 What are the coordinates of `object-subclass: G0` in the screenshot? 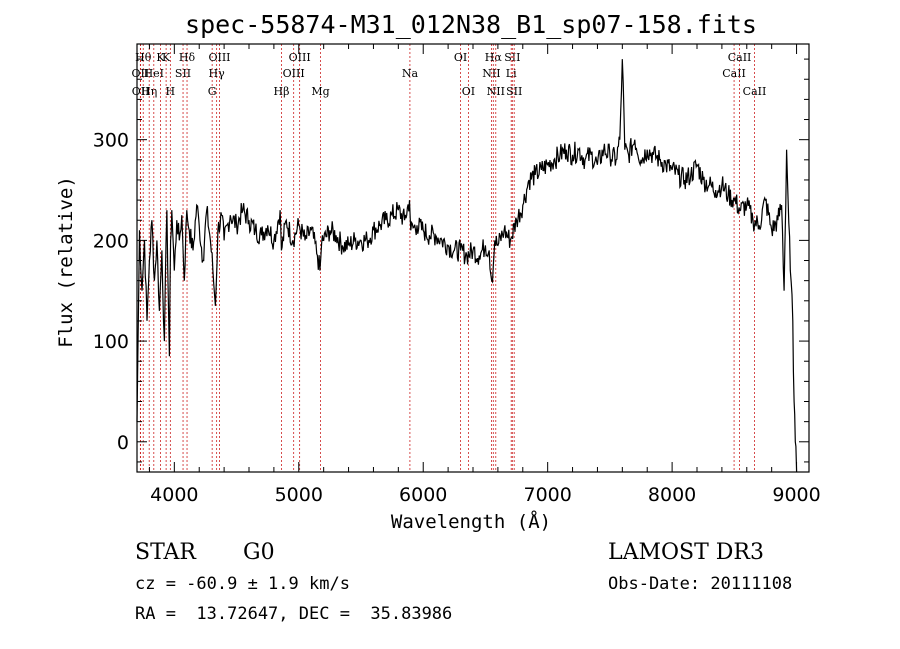 It's located at (259, 552).